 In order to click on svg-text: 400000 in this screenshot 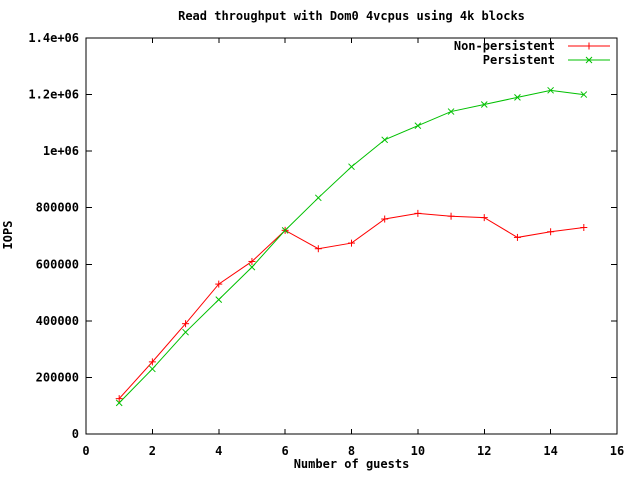, I will do `click(57, 321)`.